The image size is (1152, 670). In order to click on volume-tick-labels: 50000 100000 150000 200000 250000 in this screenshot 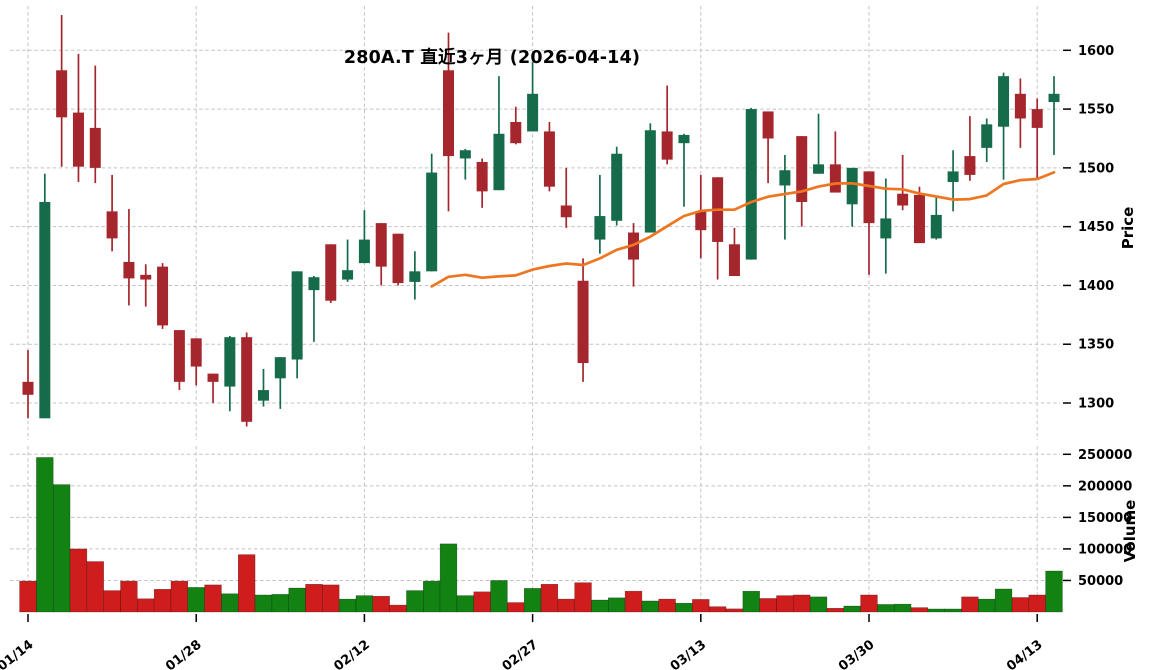, I will do `click(1097, 518)`.